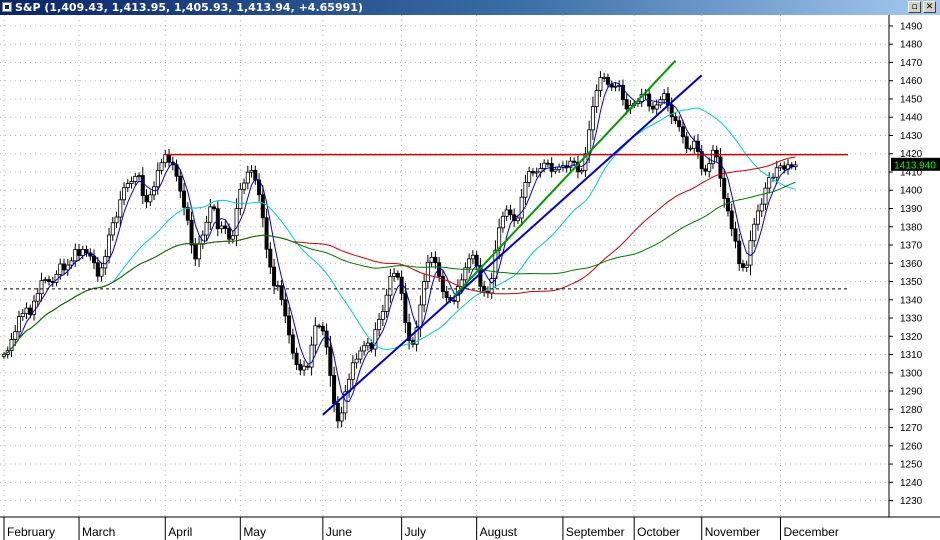  What do you see at coordinates (911, 227) in the screenshot?
I see `y-tick-label: 1380` at bounding box center [911, 227].